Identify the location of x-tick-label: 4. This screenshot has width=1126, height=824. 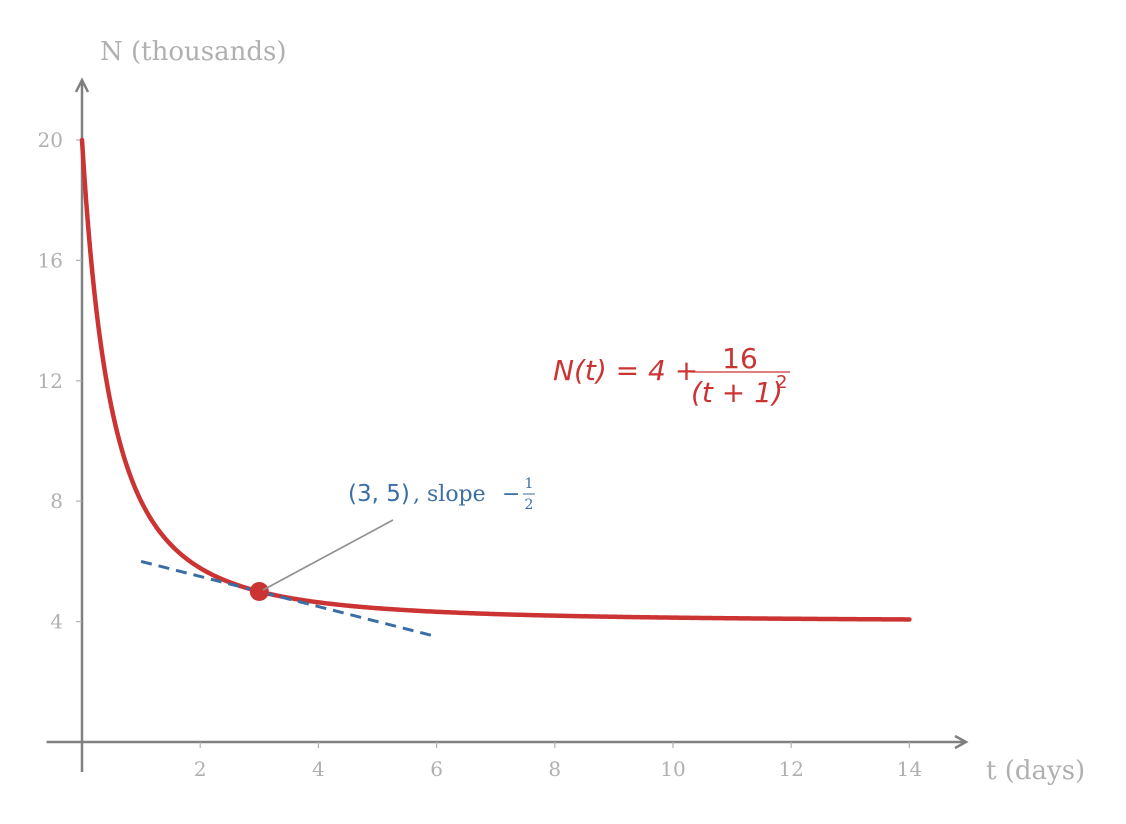
(318, 769).